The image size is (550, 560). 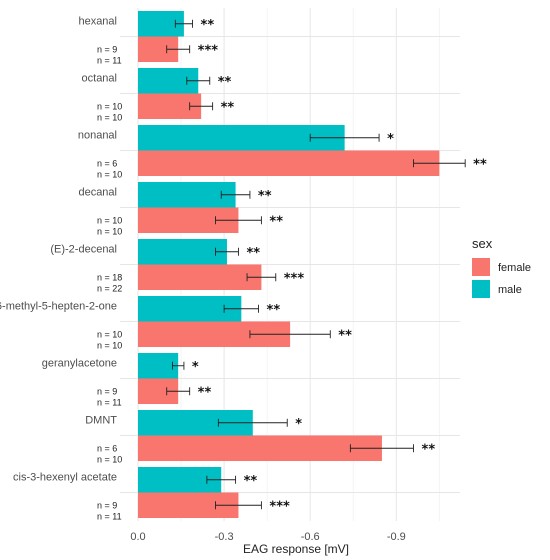 I want to click on x-tick-label: -0.9, so click(x=396, y=537).